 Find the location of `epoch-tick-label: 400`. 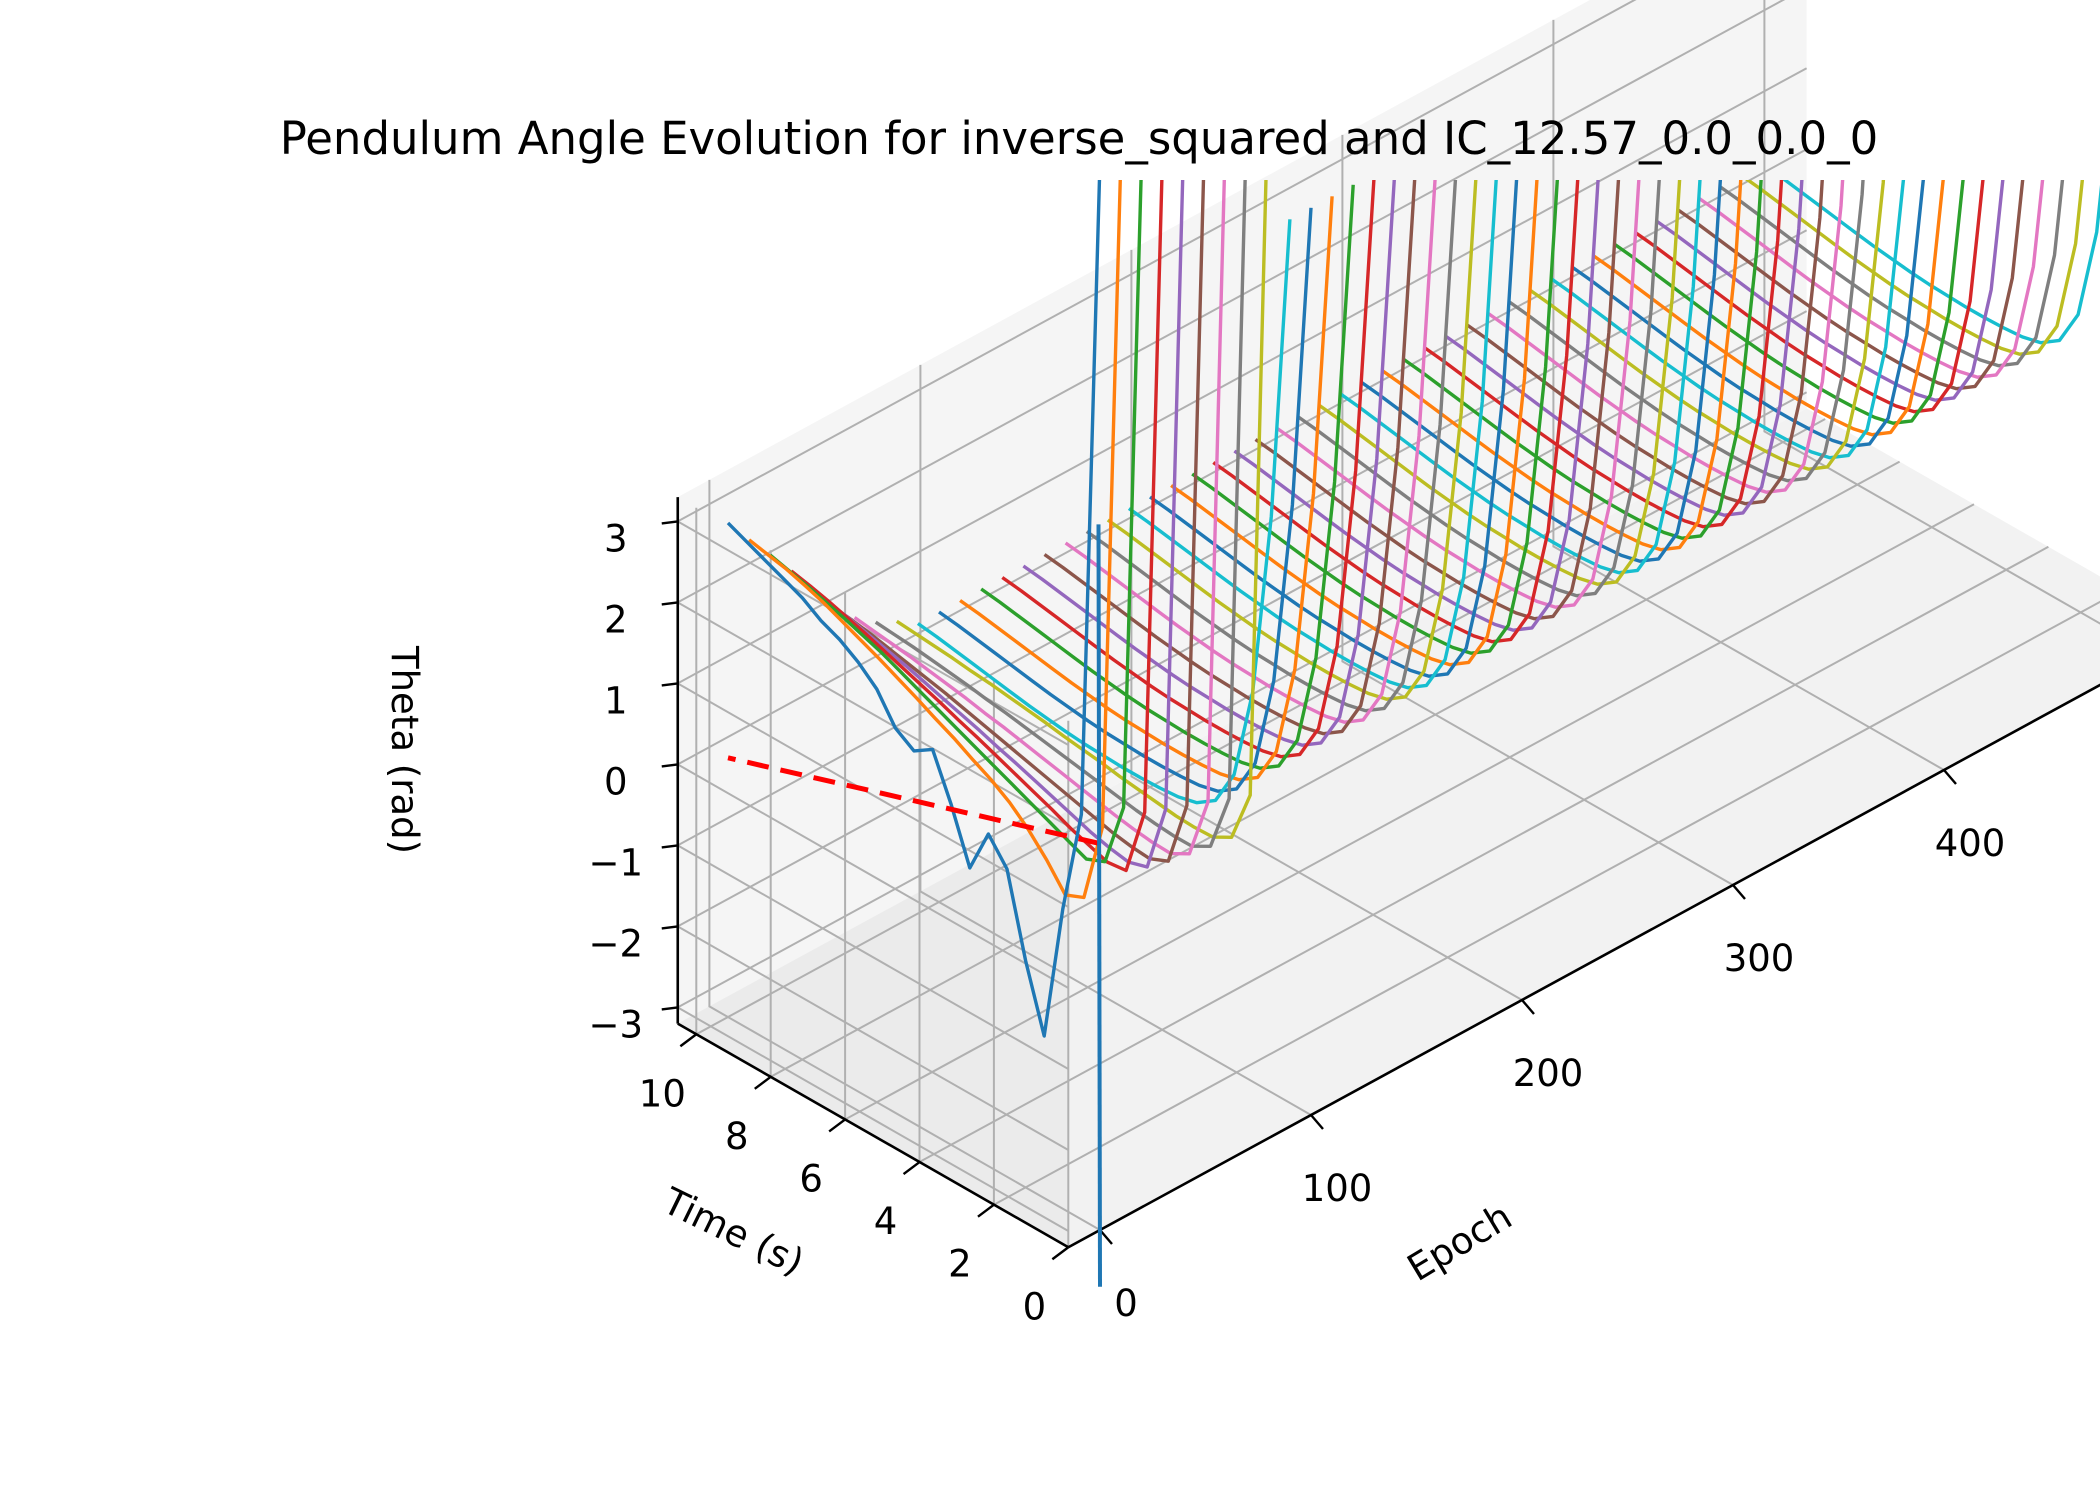

epoch-tick-label: 400 is located at coordinates (1970, 843).